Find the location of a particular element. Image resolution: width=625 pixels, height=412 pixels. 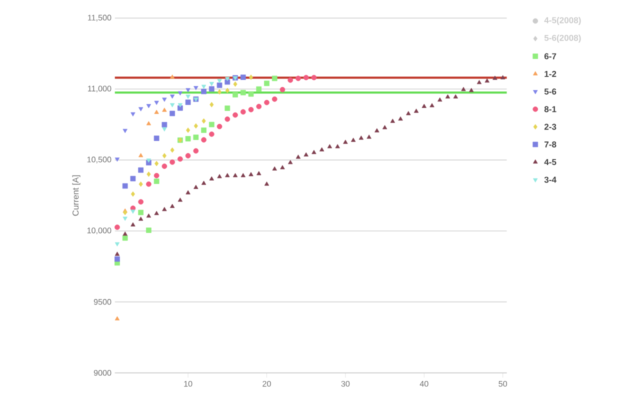

legend-label: 3-4 is located at coordinates (550, 179).